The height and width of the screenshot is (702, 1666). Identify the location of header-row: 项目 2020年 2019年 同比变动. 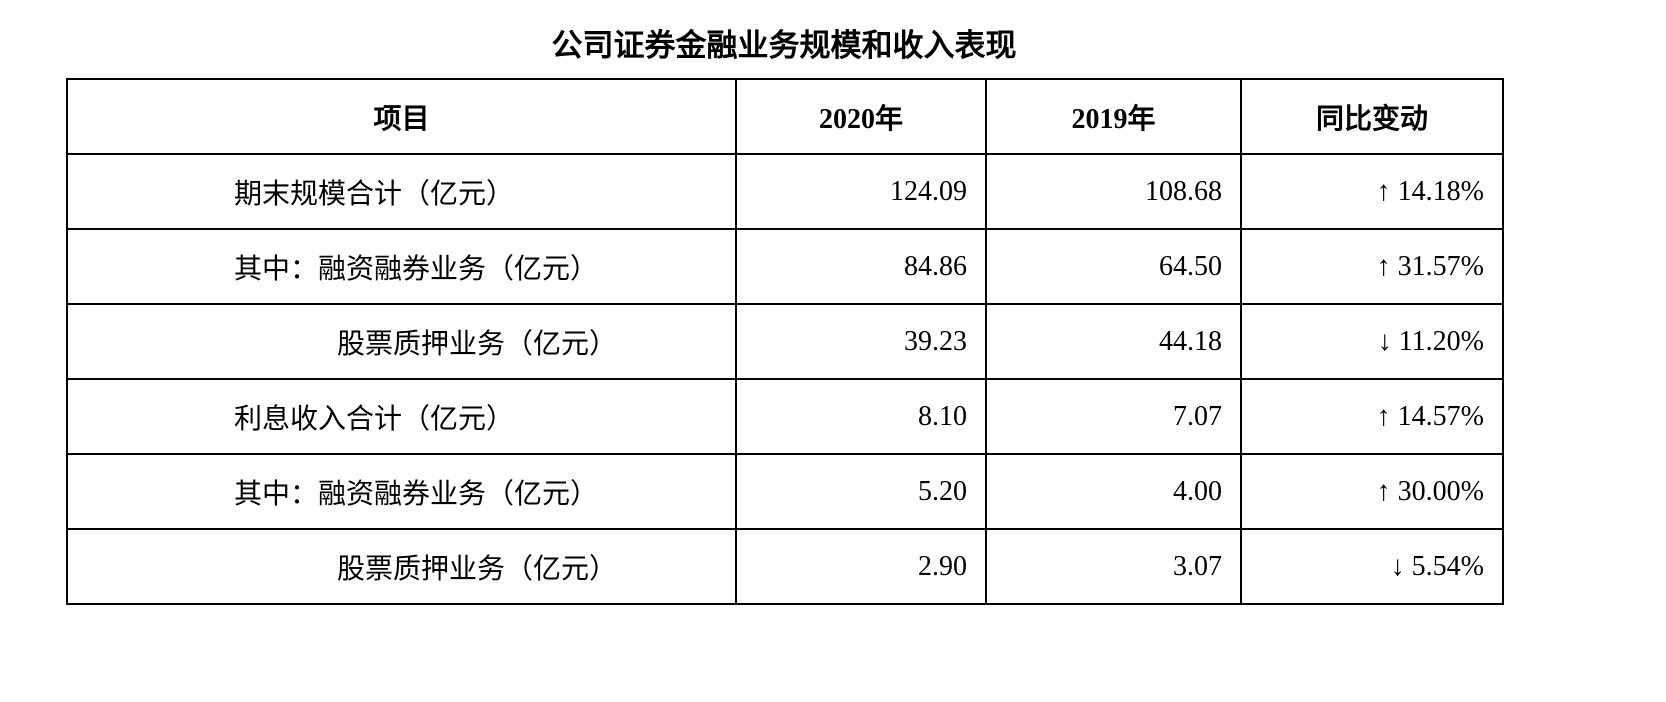
(785, 116).